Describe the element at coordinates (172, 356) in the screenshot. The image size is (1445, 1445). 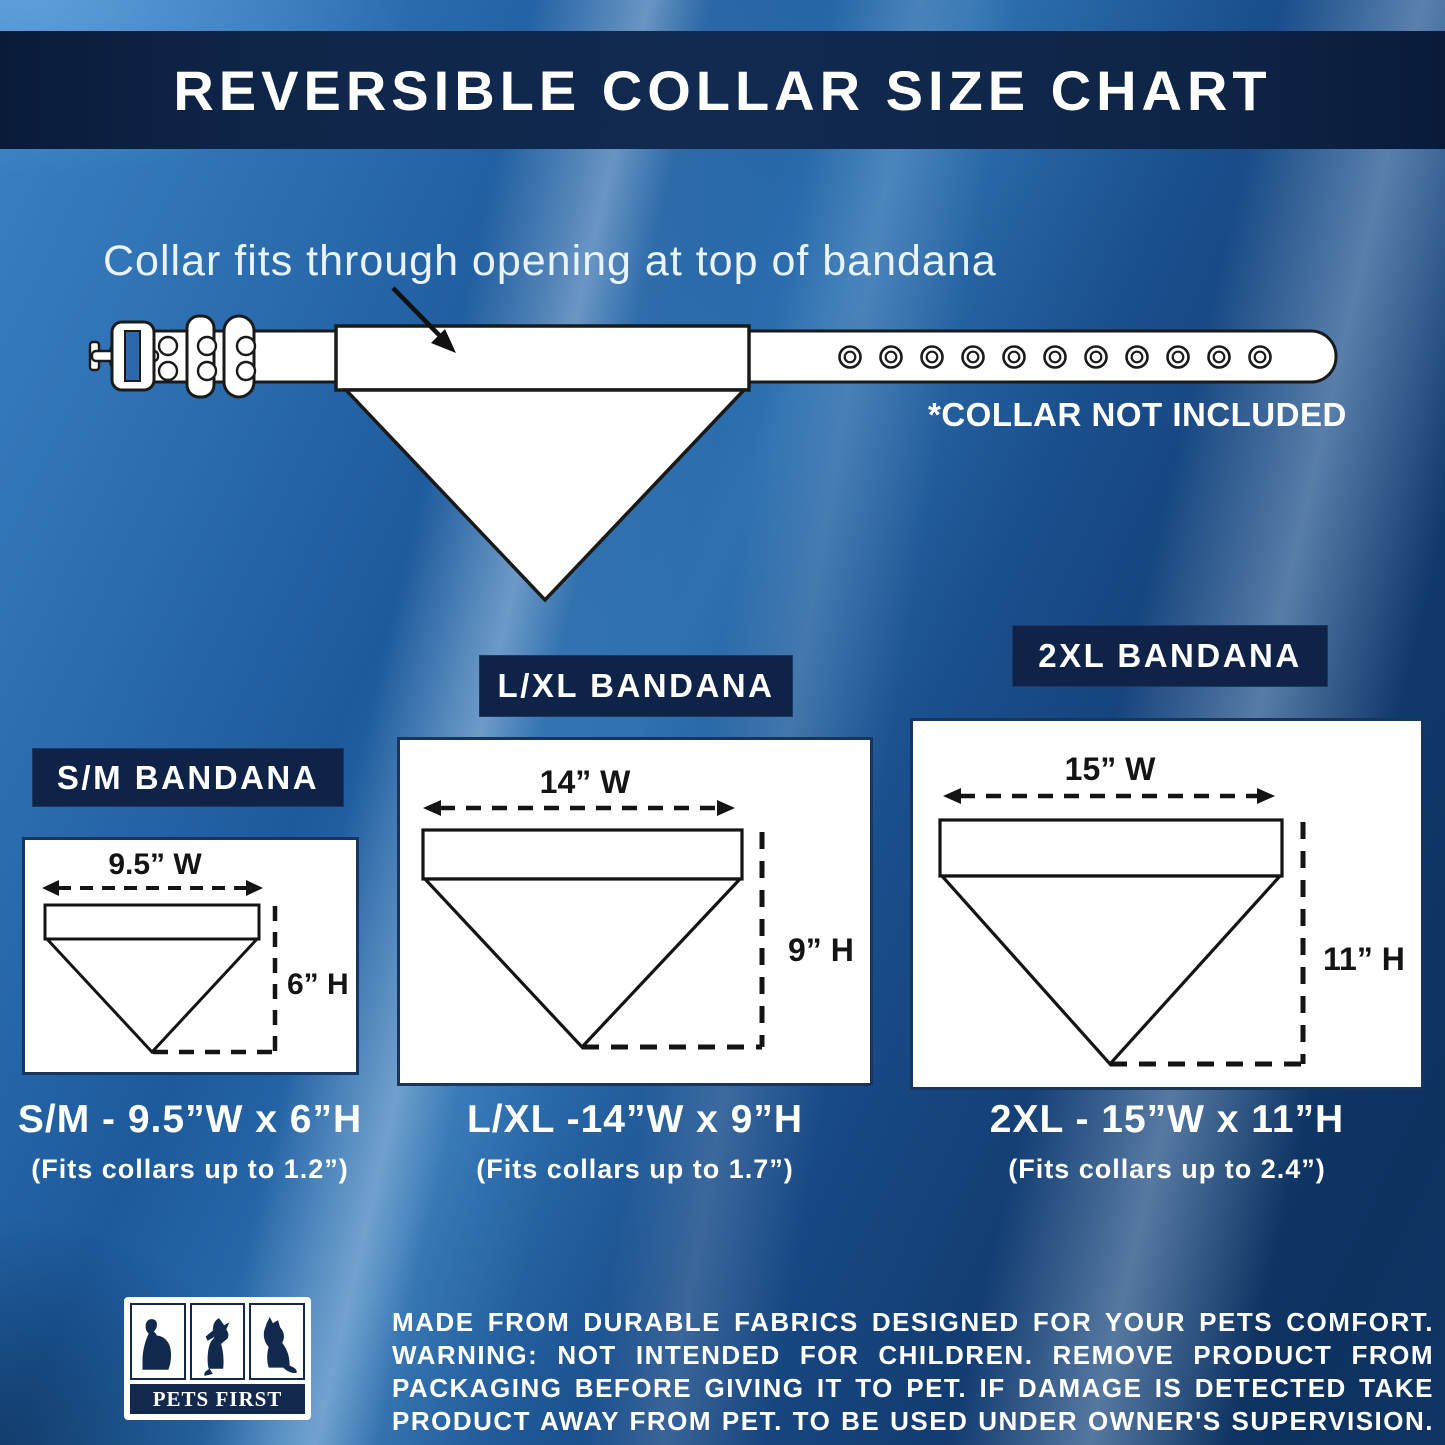
I see `buckle-icon` at that location.